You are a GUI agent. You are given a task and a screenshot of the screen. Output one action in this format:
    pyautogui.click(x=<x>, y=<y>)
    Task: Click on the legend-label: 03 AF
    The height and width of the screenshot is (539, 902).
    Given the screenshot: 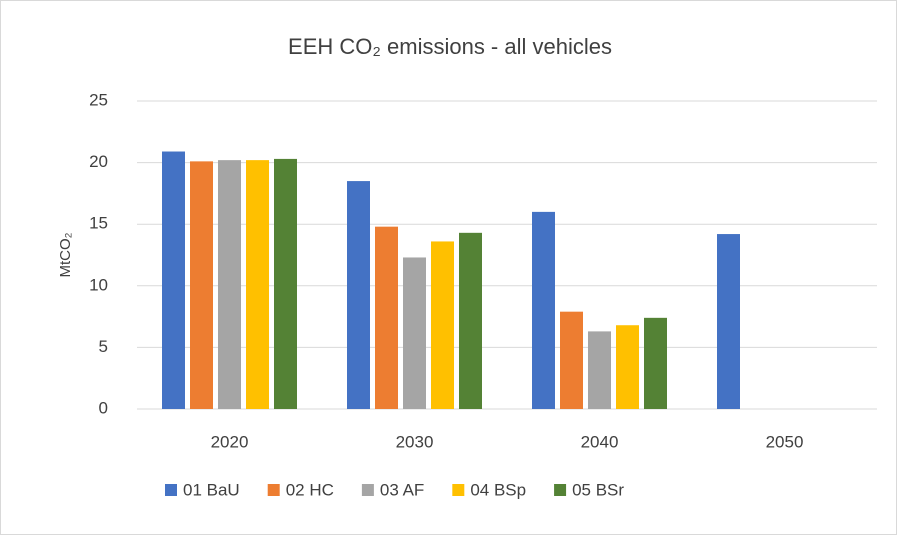 What is the action you would take?
    pyautogui.click(x=402, y=489)
    